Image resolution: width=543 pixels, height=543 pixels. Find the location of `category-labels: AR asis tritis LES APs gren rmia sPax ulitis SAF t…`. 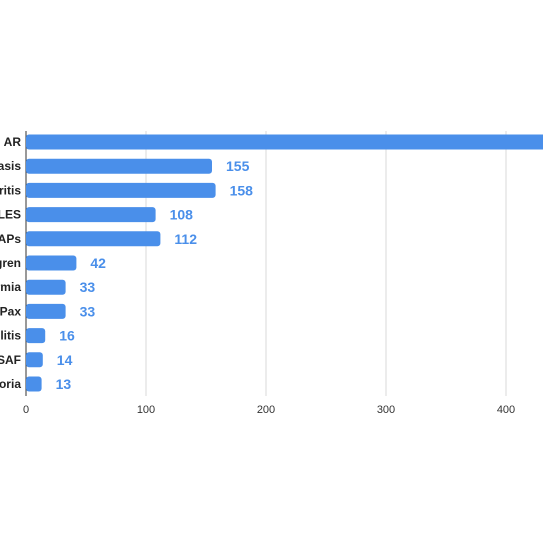

category-labels: AR asis tritis LES APs gren rmia sPax ulitis SAF t… is located at coordinates (10, 263).